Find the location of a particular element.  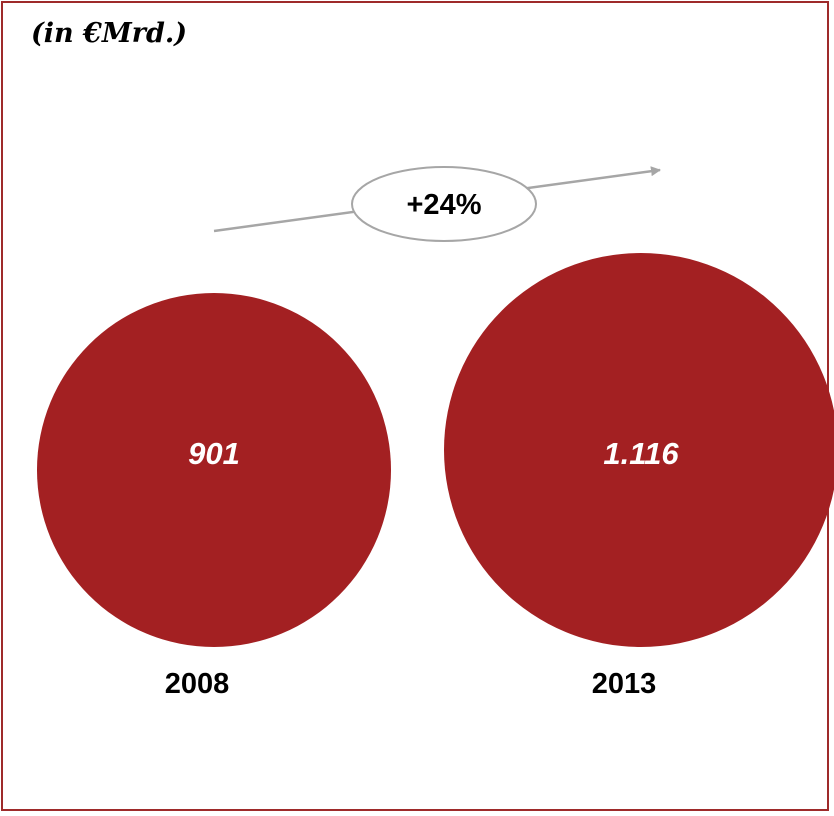

value-label-2008: 901 is located at coordinates (214, 453).